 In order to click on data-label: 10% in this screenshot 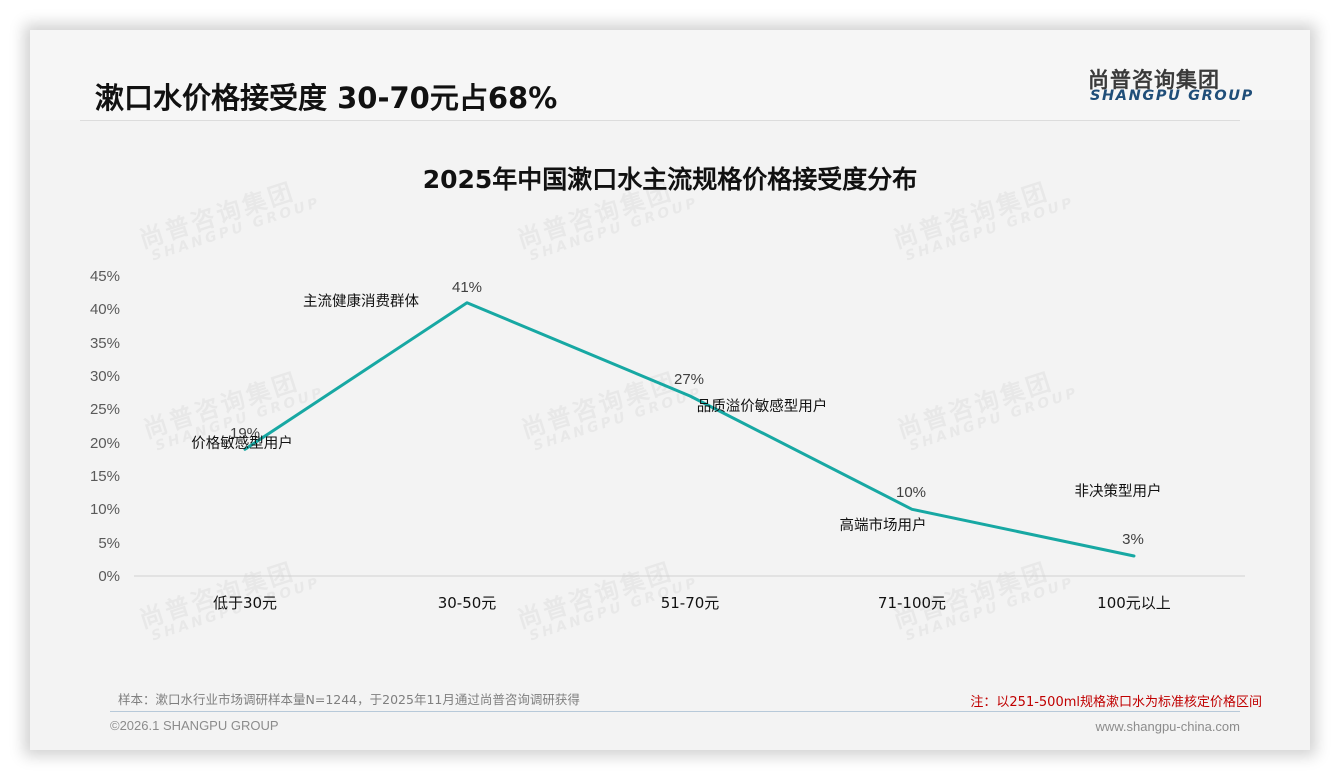, I will do `click(911, 492)`.